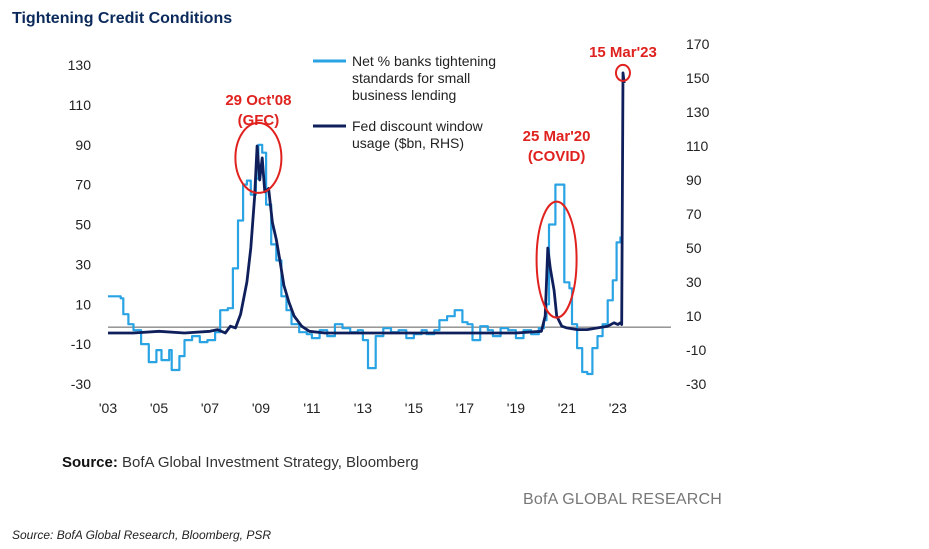 This screenshot has width=929, height=549. What do you see at coordinates (694, 180) in the screenshot?
I see `right-tick-label: 90` at bounding box center [694, 180].